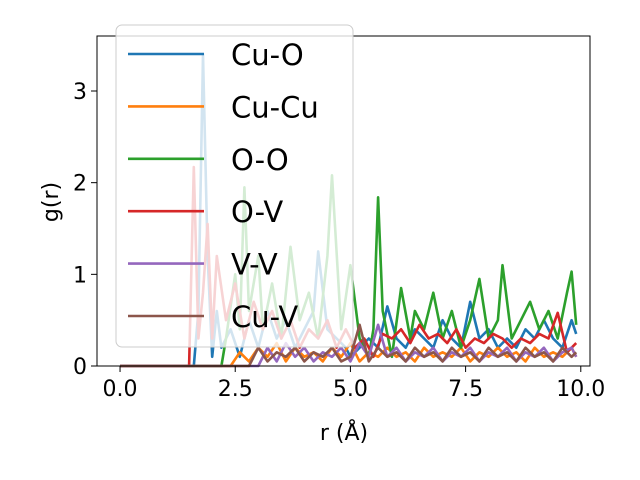  I want to click on x-tick-label: 0.0, so click(120, 389).